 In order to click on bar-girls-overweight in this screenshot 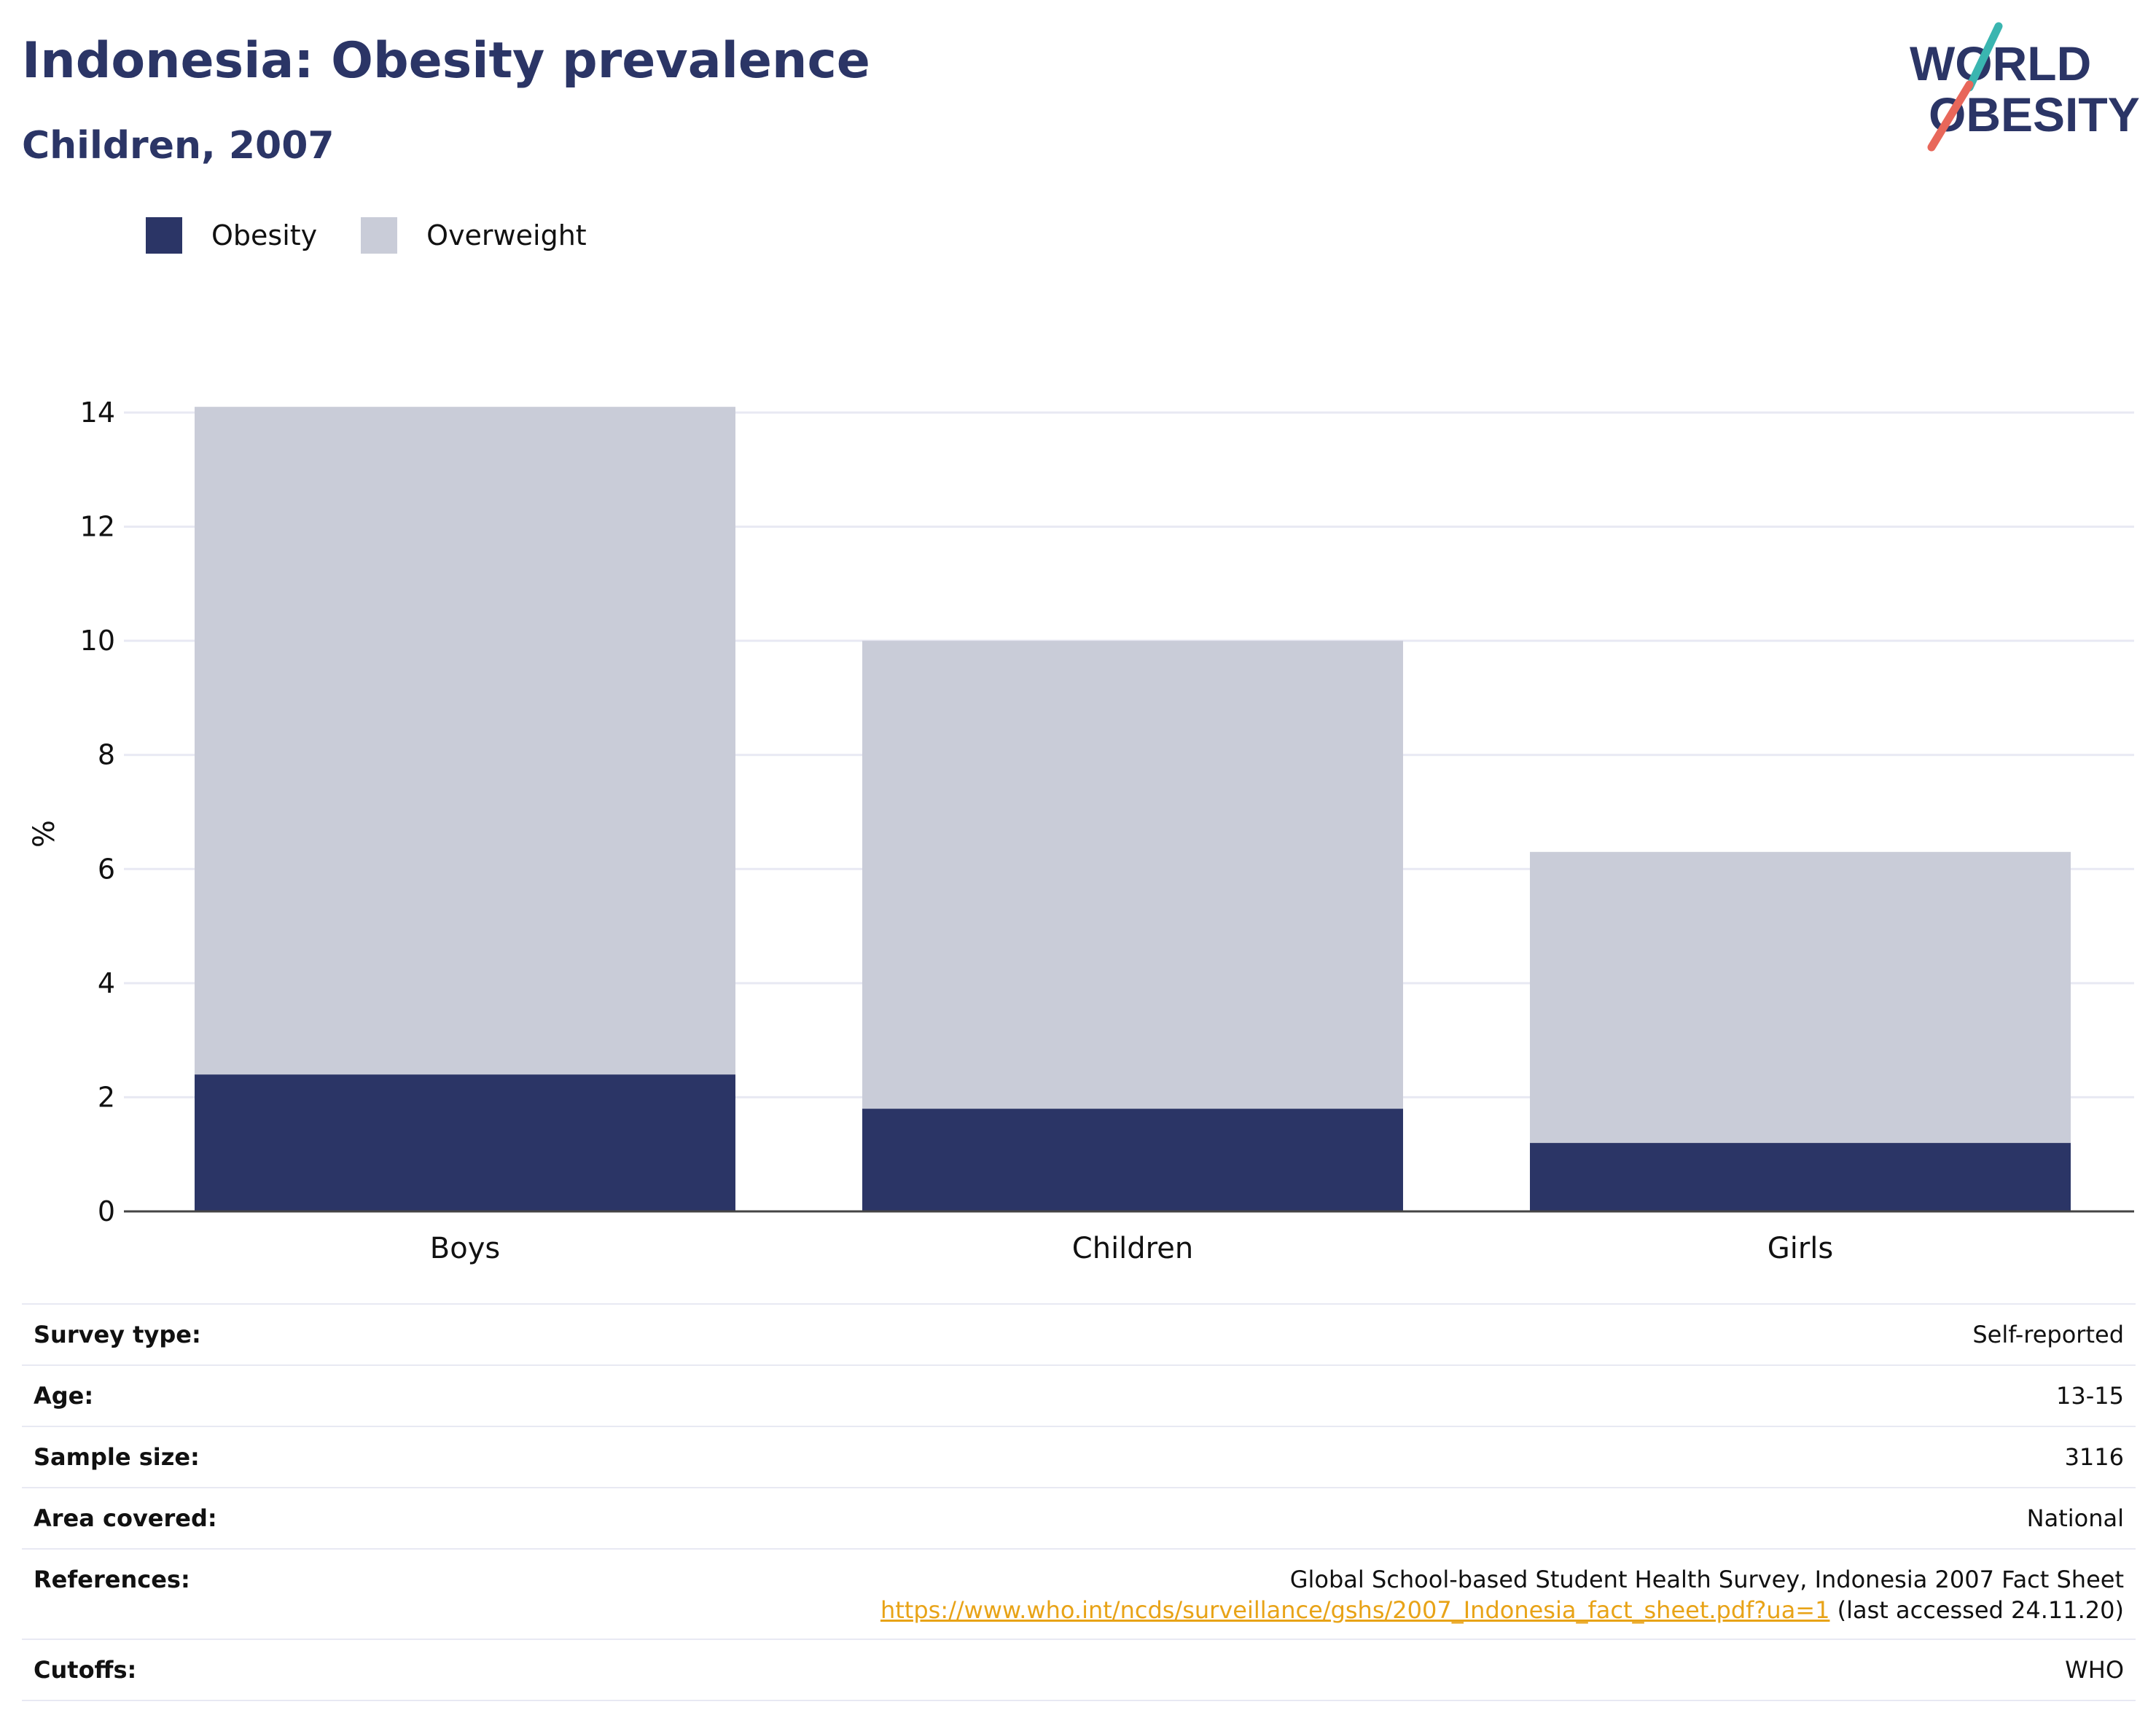, I will do `click(1801, 998)`.